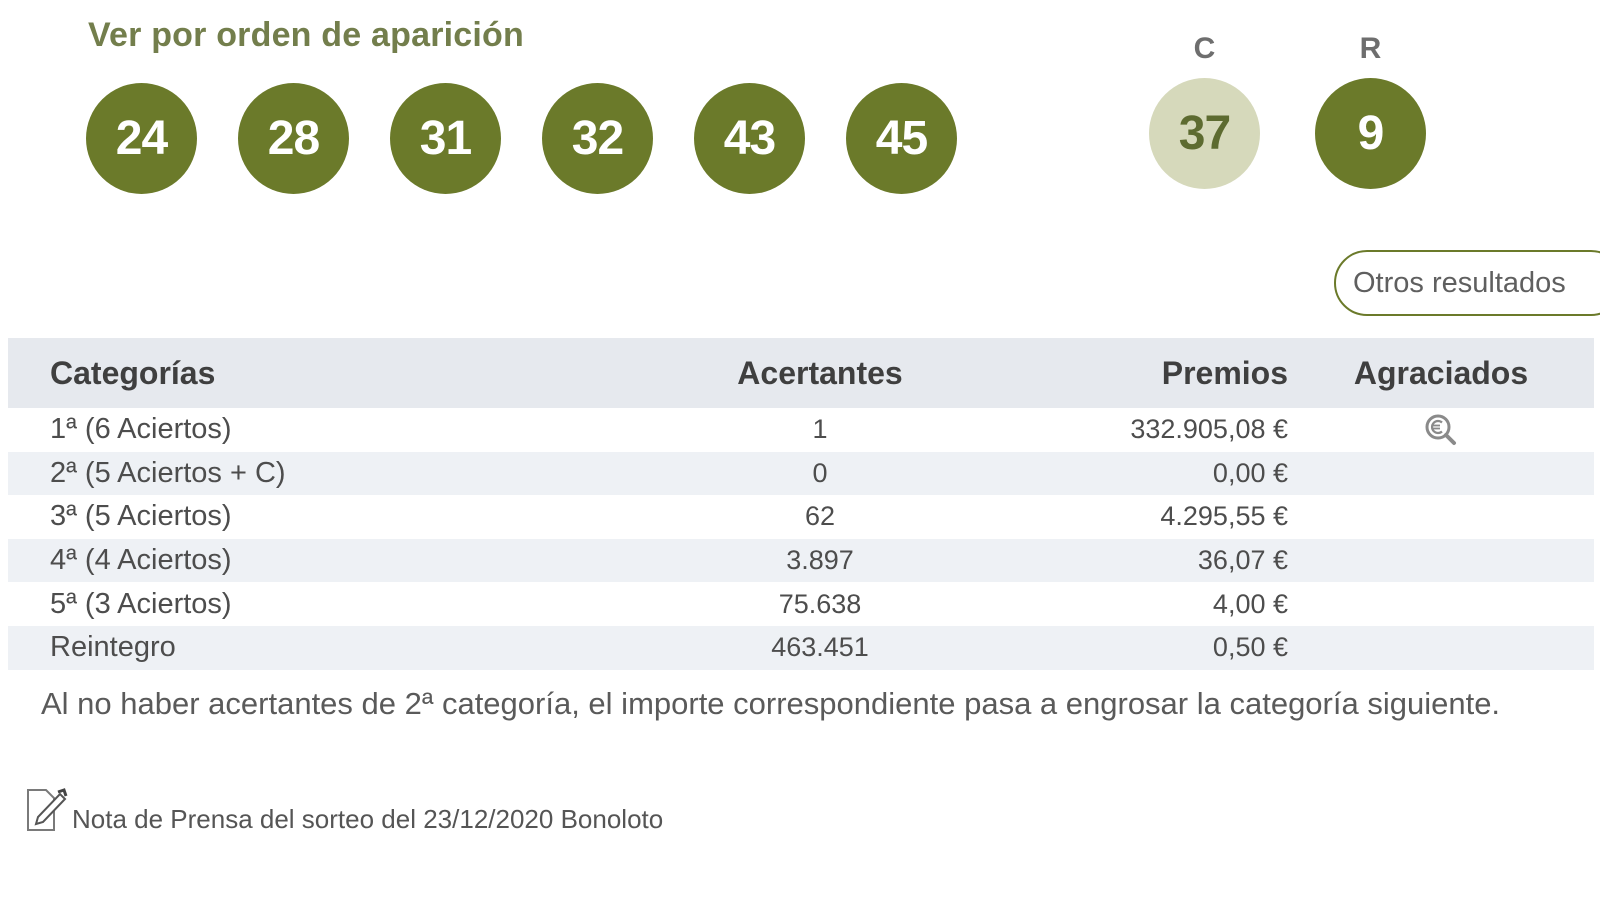 This screenshot has height=900, width=1600. Describe the element at coordinates (820, 560) in the screenshot. I see `winners-cell: 3.897` at that location.